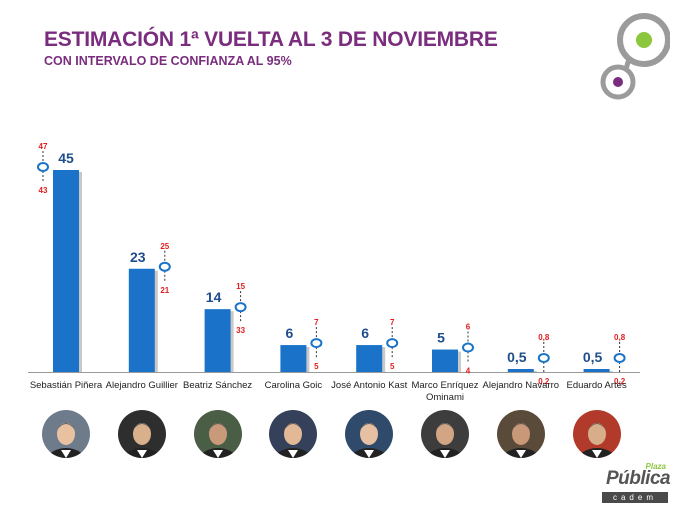 This screenshot has height=511, width=680. Describe the element at coordinates (596, 385) in the screenshot. I see `candidate-name: Eduardo Artés` at that location.